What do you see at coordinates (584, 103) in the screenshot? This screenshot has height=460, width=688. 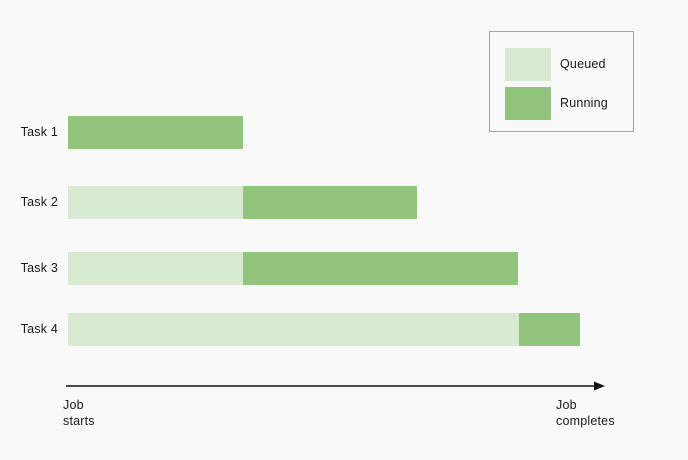 I see `legend-label: Running` at bounding box center [584, 103].